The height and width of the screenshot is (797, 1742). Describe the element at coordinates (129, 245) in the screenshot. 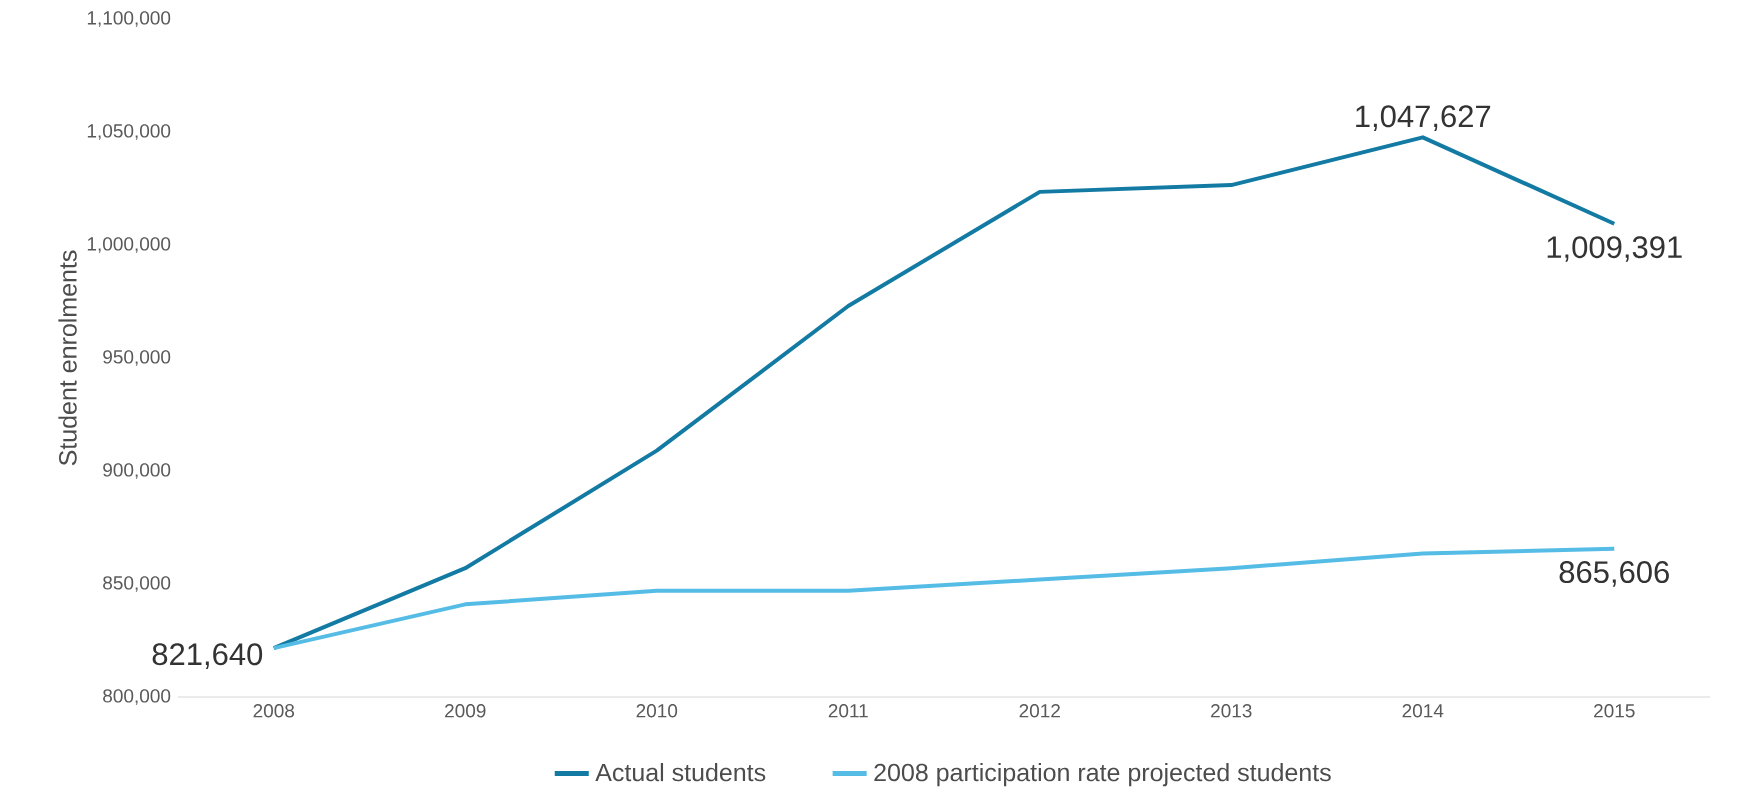

I see `y-tick-label: 1,000,000` at that location.